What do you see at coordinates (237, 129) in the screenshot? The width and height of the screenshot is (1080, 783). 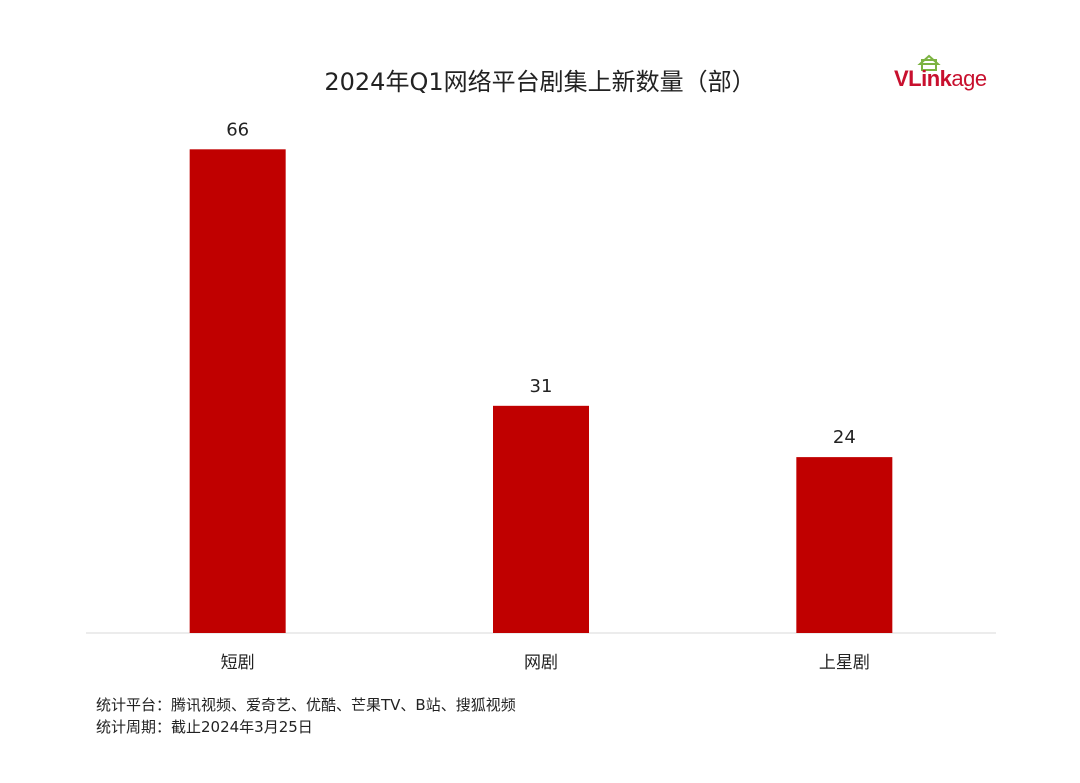 I see `data-label-0: 66` at bounding box center [237, 129].